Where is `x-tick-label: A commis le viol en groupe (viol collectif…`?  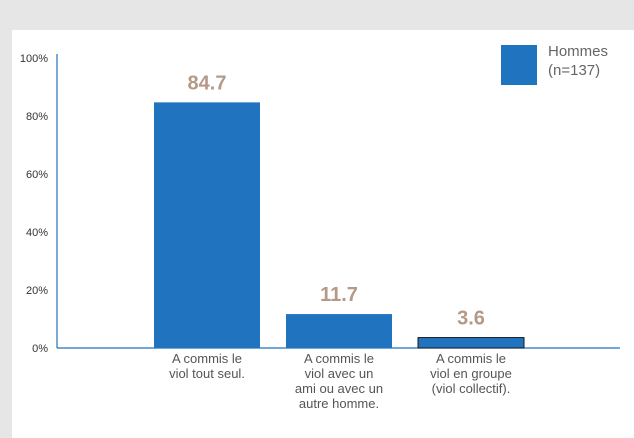 x-tick-label: A commis le viol en groupe (viol collectif… is located at coordinates (471, 373).